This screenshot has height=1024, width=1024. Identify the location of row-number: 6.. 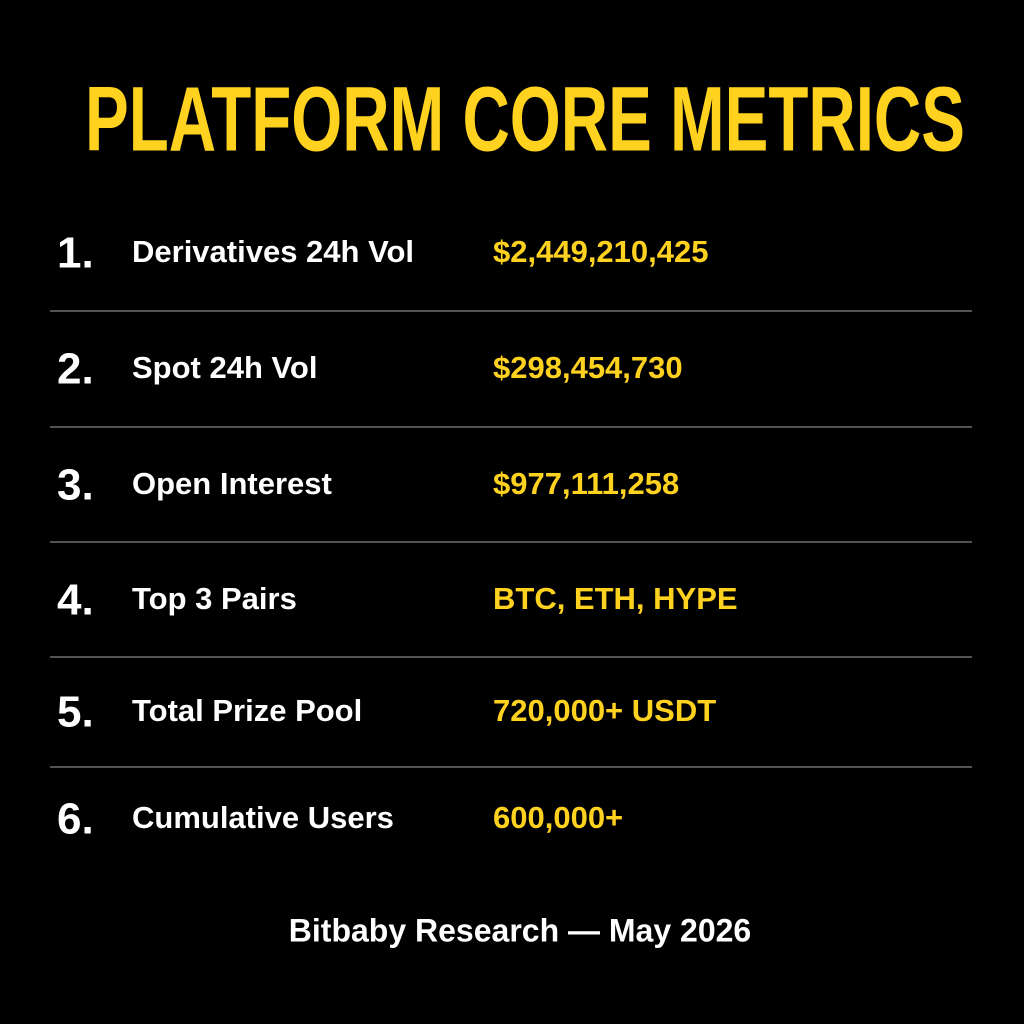
(75, 819).